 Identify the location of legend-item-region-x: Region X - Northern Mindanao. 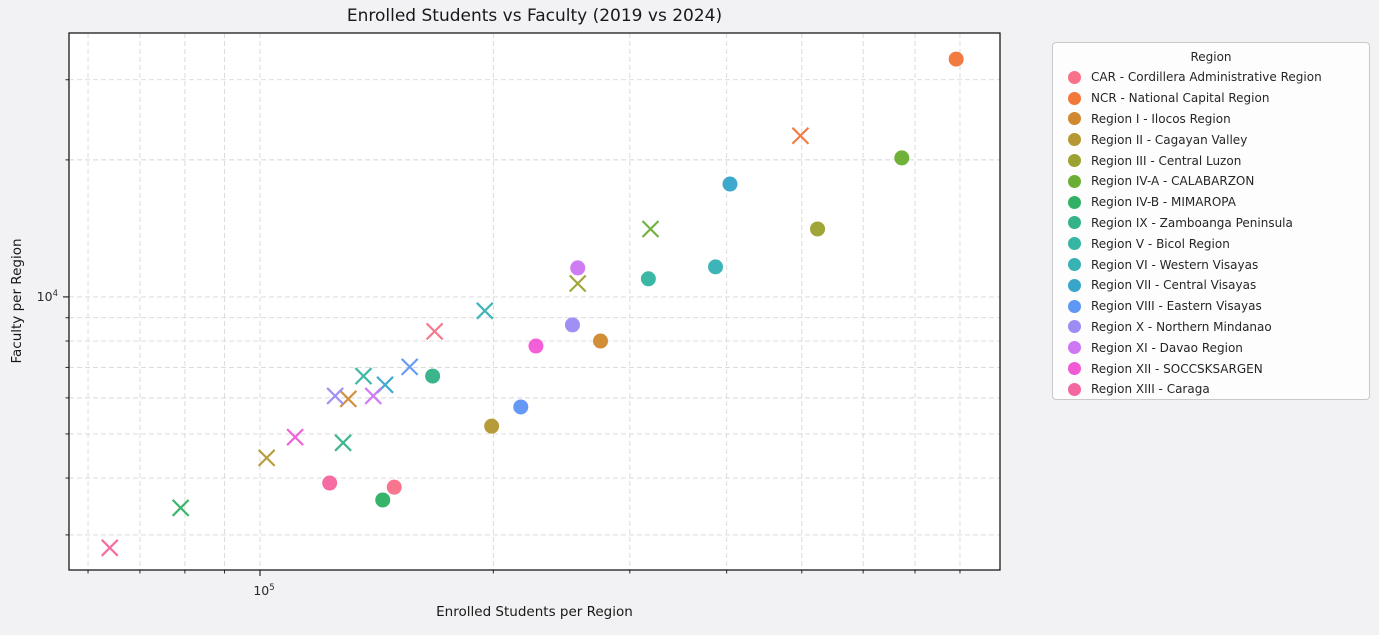
(1215, 327).